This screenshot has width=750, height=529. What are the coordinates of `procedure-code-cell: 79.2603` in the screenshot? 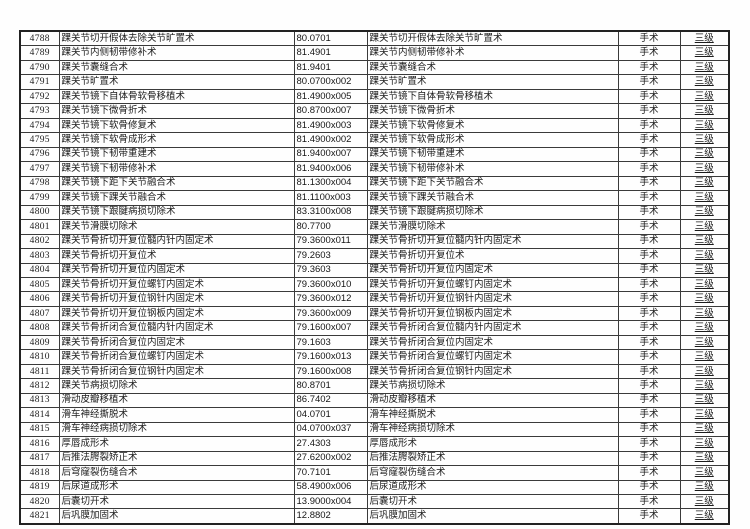 It's located at (330, 256).